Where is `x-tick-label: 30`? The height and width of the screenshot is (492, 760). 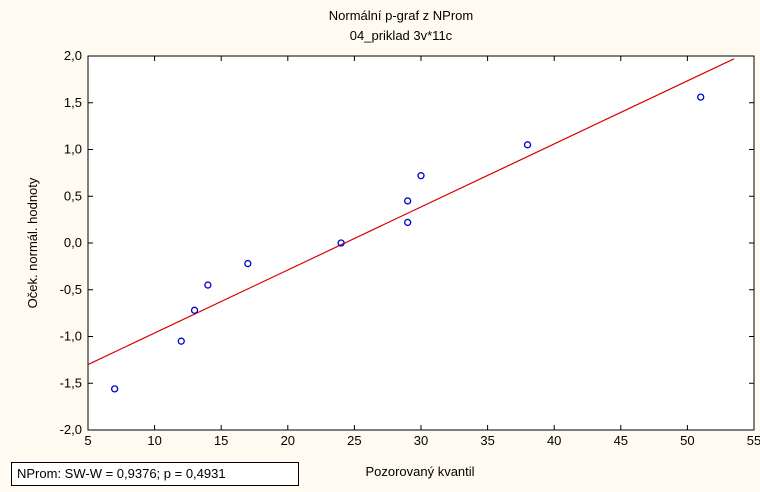
x-tick-label: 30 is located at coordinates (421, 440).